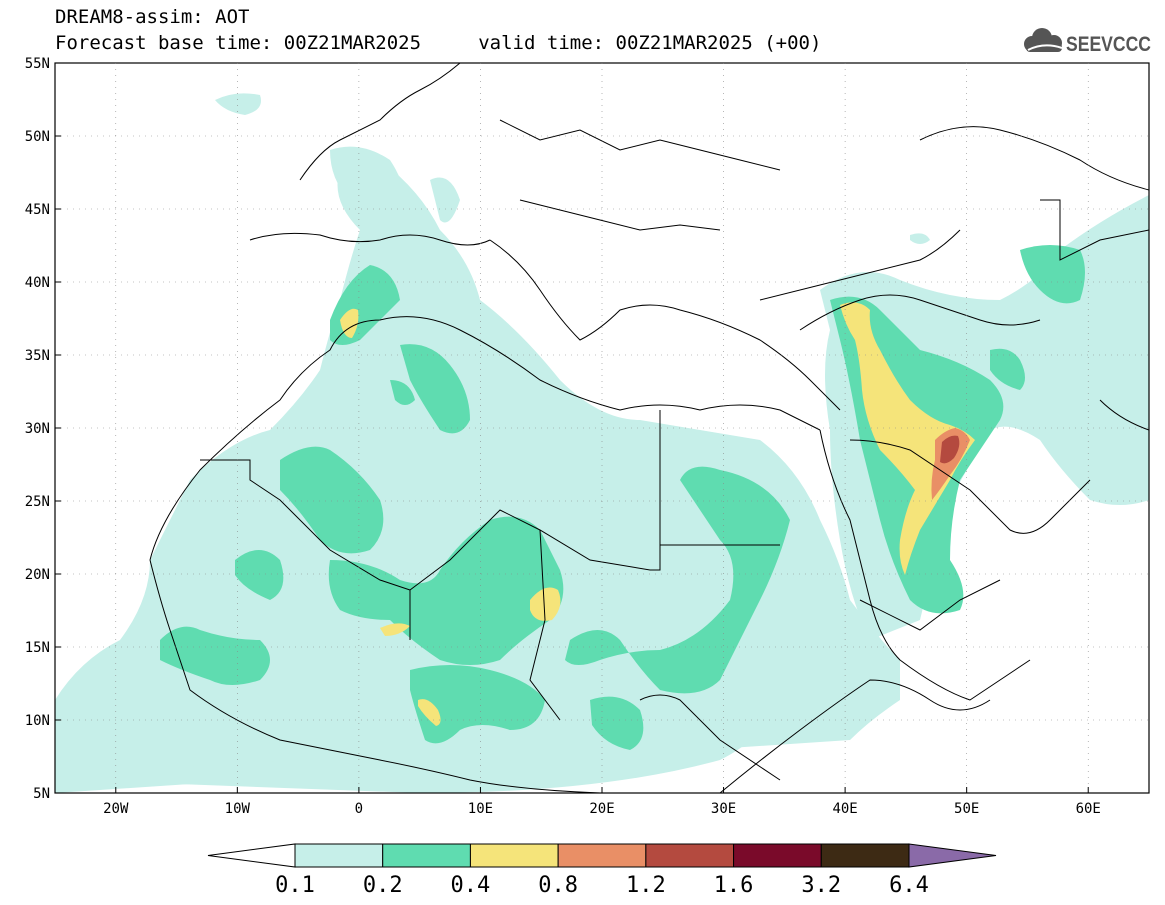 This screenshot has height=905, width=1165. Describe the element at coordinates (41, 794) in the screenshot. I see `lat-label: 5N` at that location.